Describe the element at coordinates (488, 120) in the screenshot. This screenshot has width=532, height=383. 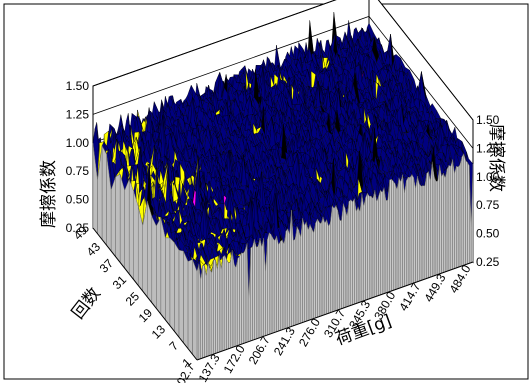
I see `z-tick-label-right: 1.50` at that location.